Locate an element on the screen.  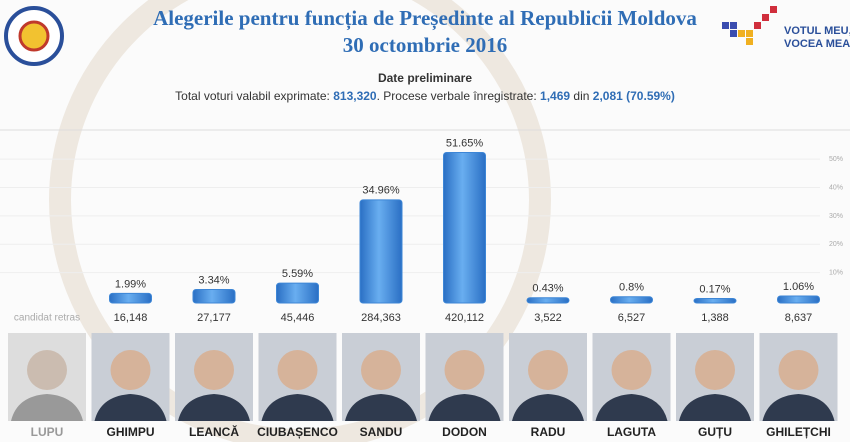
stats-value: 813,320 is located at coordinates (355, 96).